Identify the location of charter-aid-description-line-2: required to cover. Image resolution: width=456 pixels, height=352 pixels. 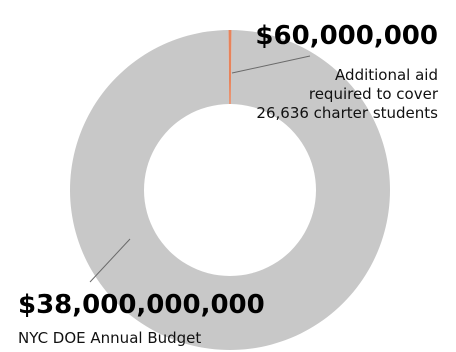
(374, 94).